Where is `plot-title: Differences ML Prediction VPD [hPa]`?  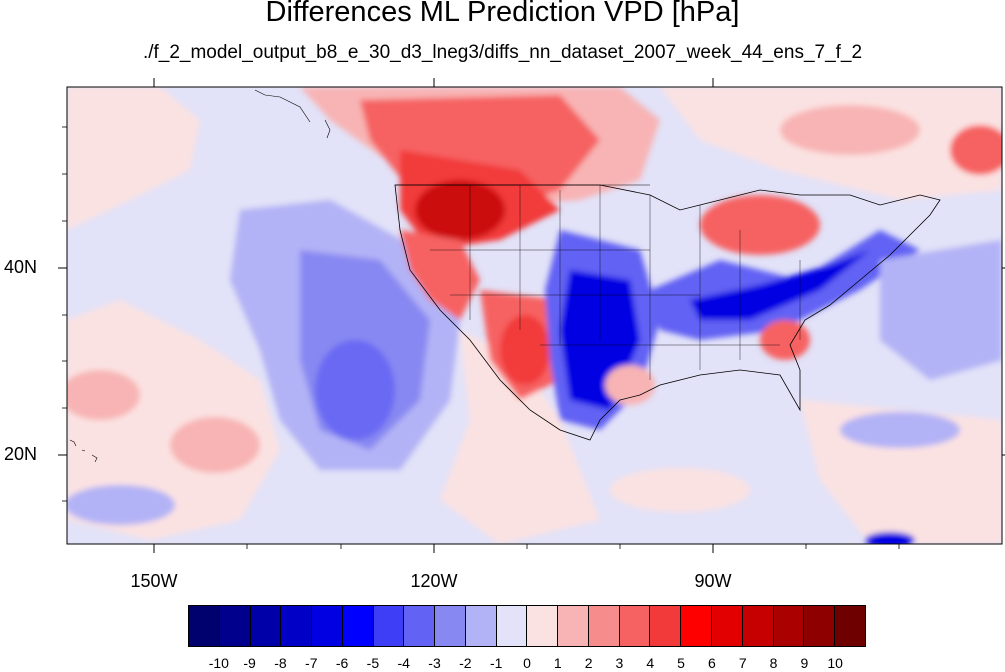 plot-title: Differences ML Prediction VPD [hPa] is located at coordinates (502, 14).